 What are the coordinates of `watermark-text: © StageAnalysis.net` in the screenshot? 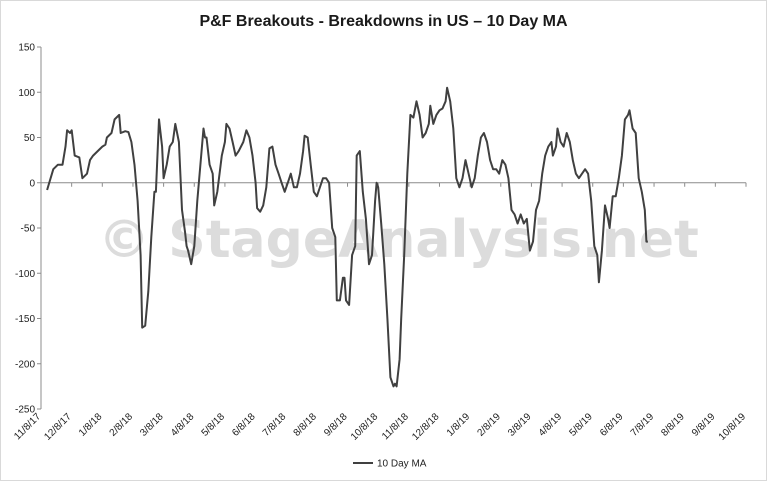 It's located at (398, 240).